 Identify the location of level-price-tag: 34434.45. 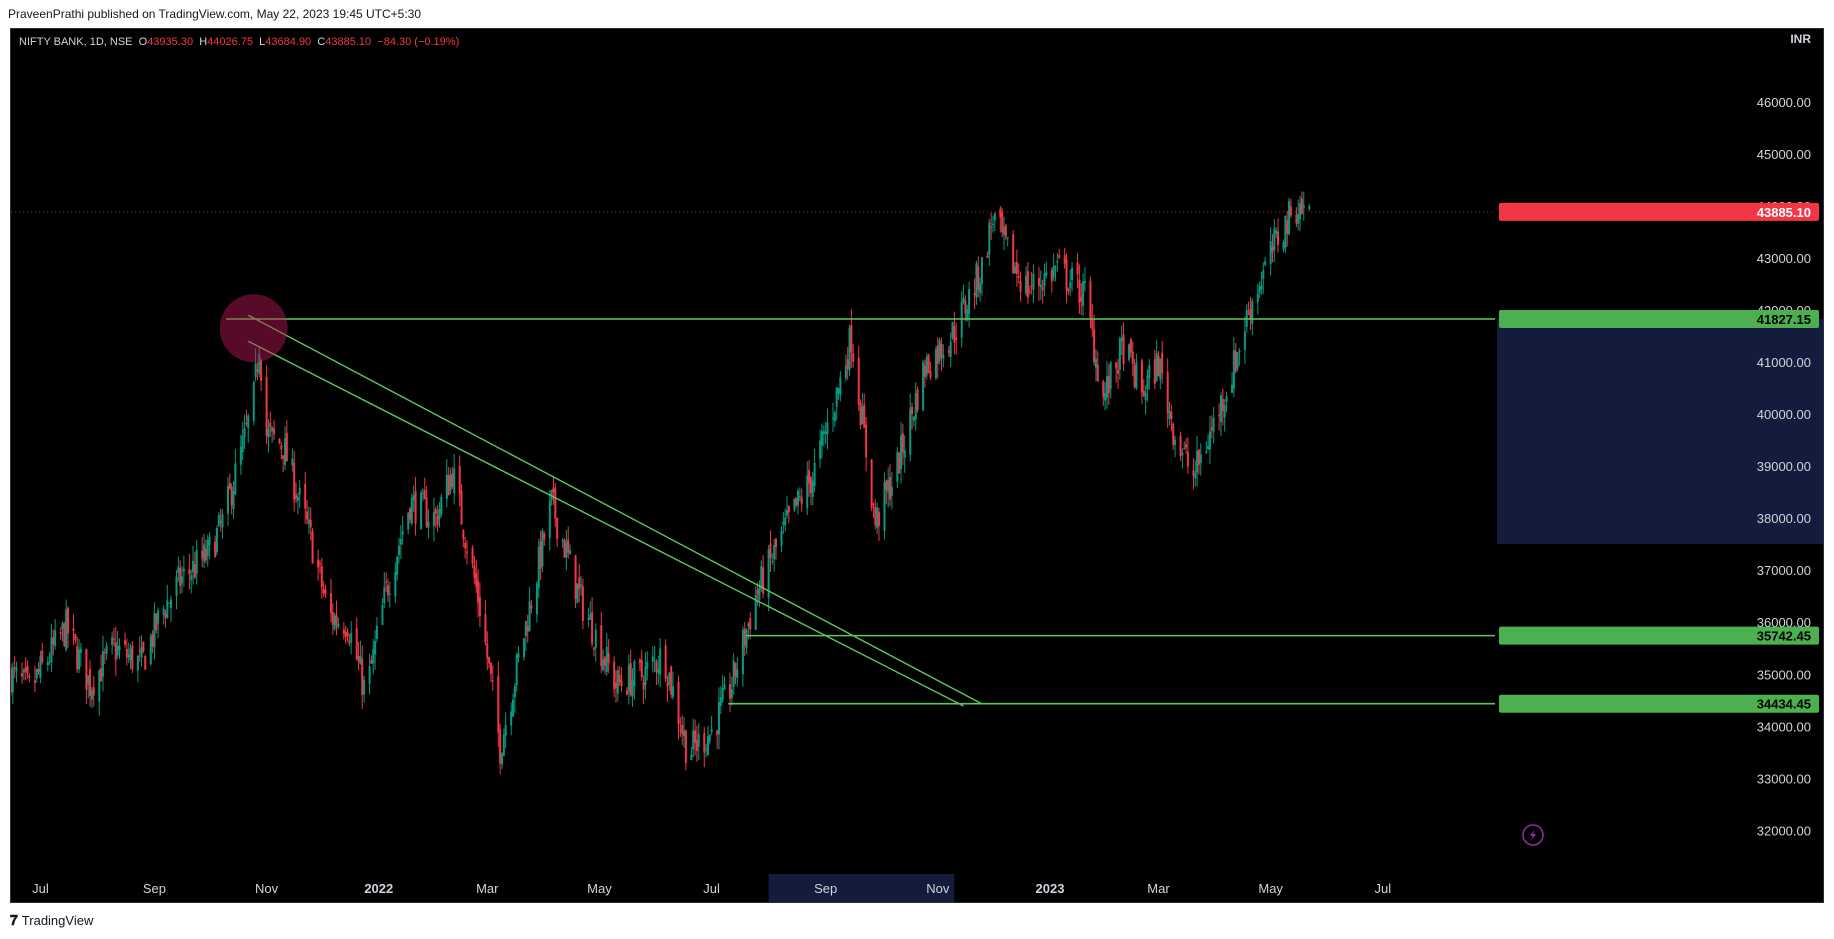
(1784, 704).